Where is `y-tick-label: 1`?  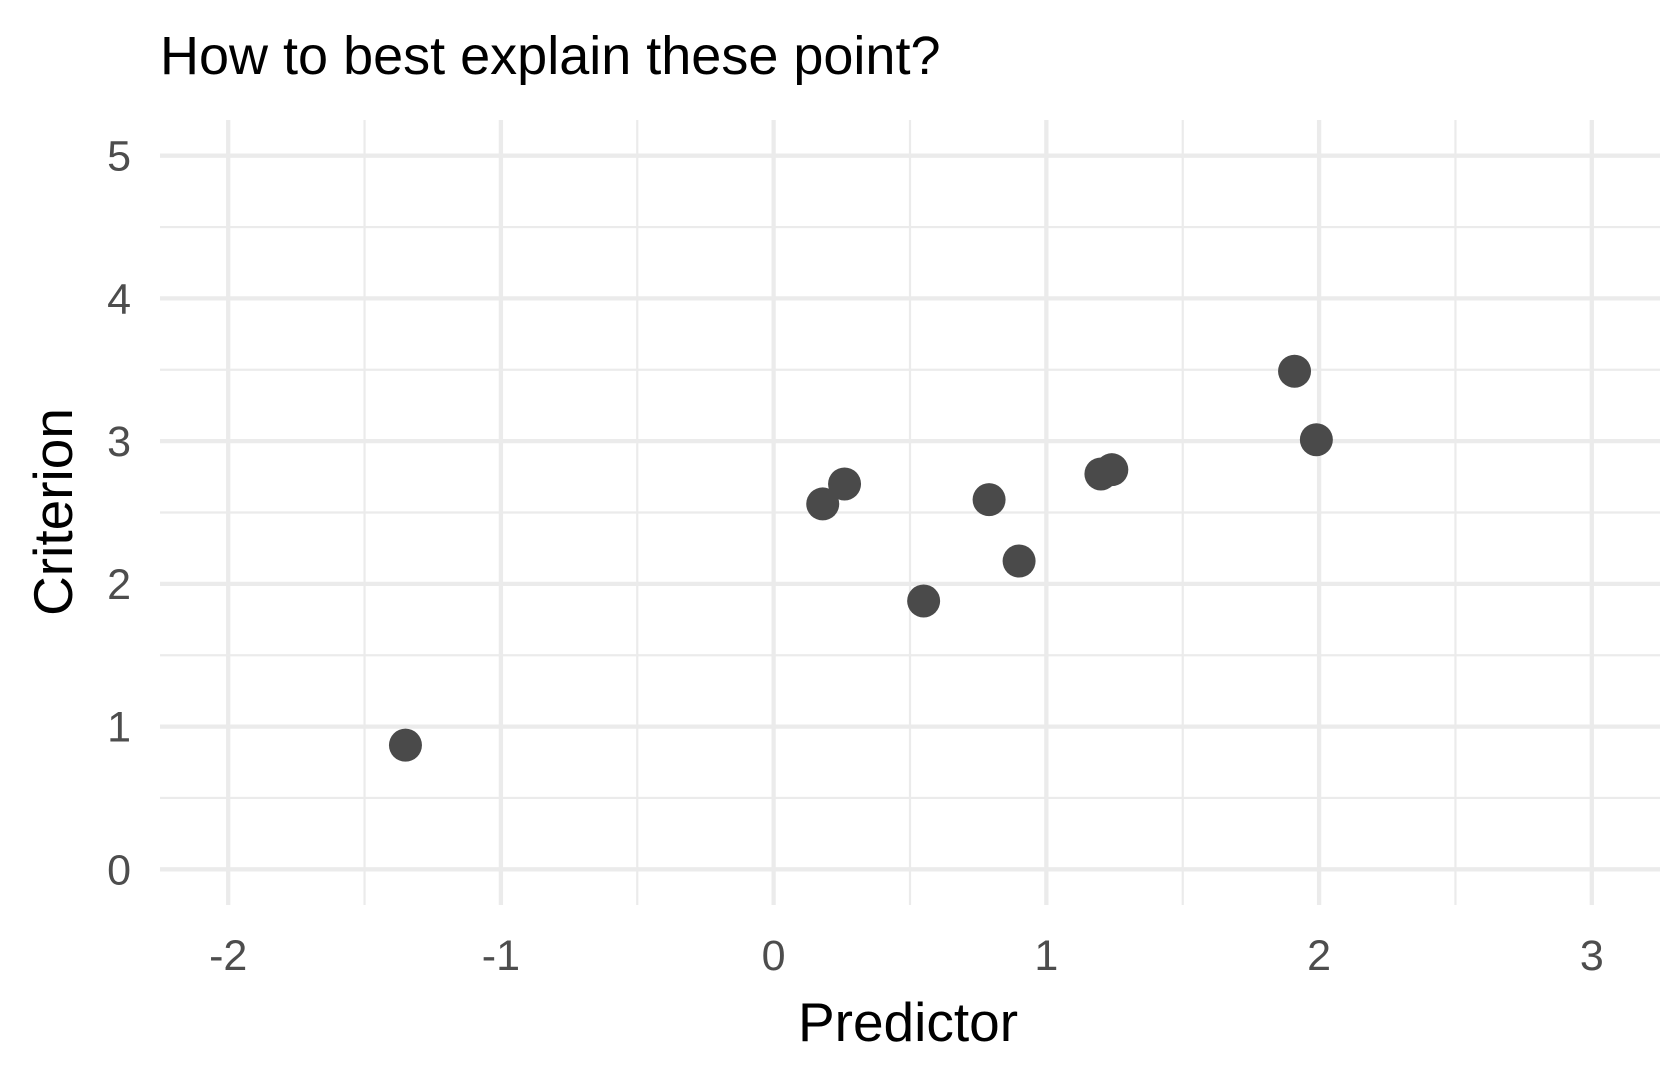
y-tick-label: 1 is located at coordinates (119, 728).